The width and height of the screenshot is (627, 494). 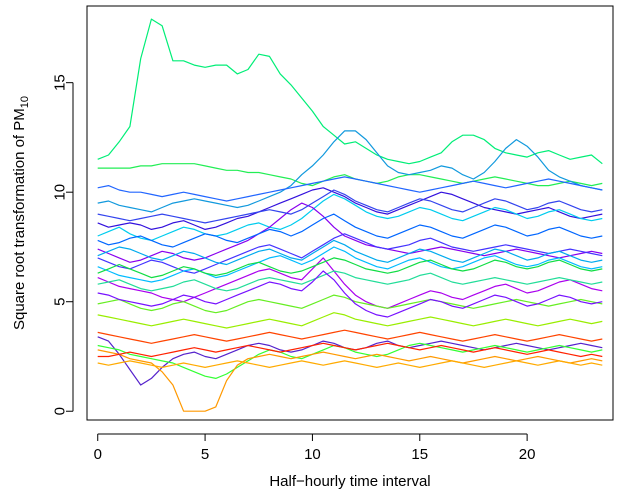 What do you see at coordinates (19, 219) in the screenshot?
I see `y-axis-label-main: Square root transformation of PM` at bounding box center [19, 219].